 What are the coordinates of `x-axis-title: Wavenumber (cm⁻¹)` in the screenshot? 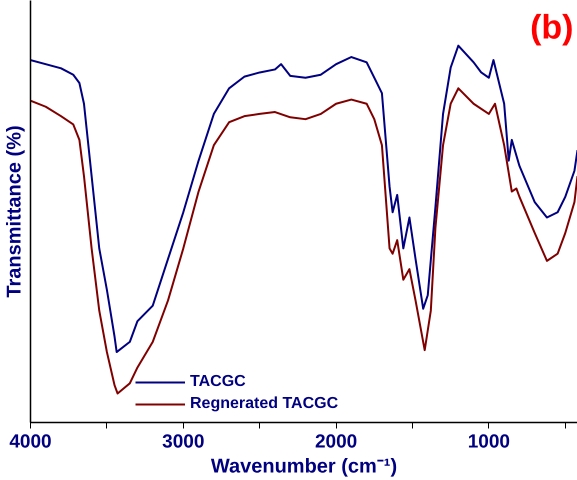 It's located at (304, 467).